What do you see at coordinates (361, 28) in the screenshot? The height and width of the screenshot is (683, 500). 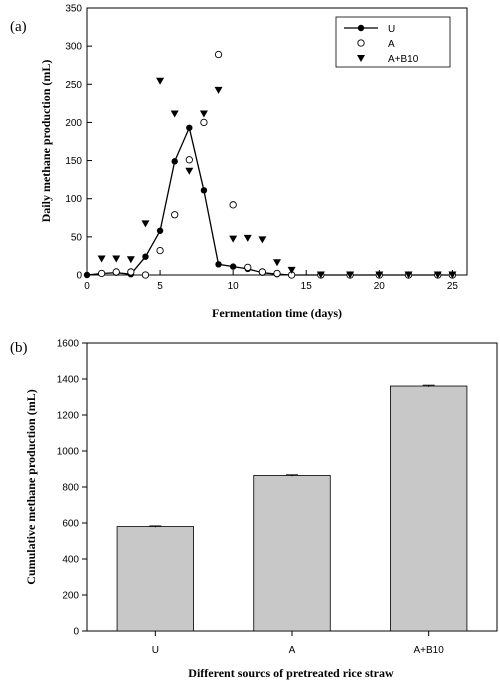 I see `legend-u-marker` at bounding box center [361, 28].